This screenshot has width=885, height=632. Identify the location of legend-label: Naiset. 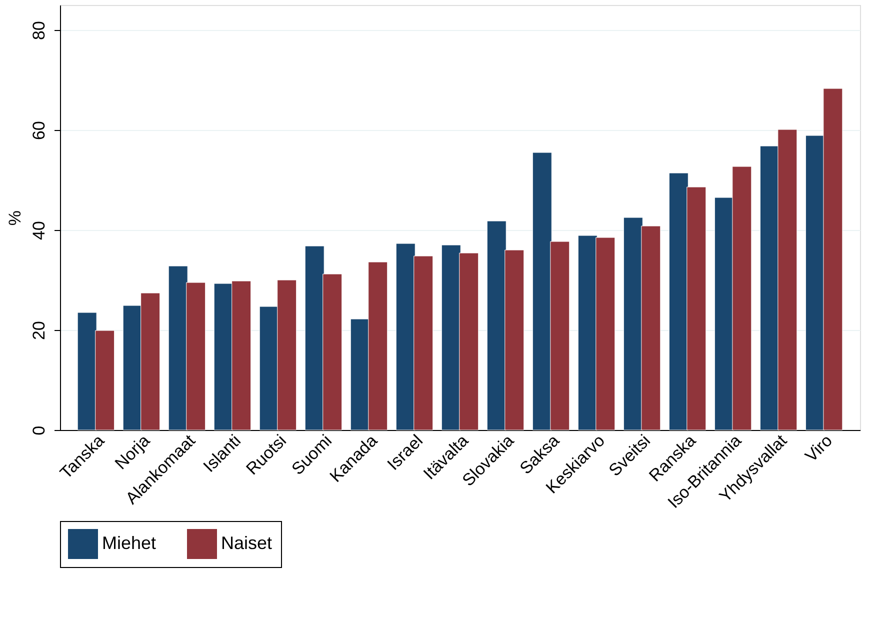
(246, 543).